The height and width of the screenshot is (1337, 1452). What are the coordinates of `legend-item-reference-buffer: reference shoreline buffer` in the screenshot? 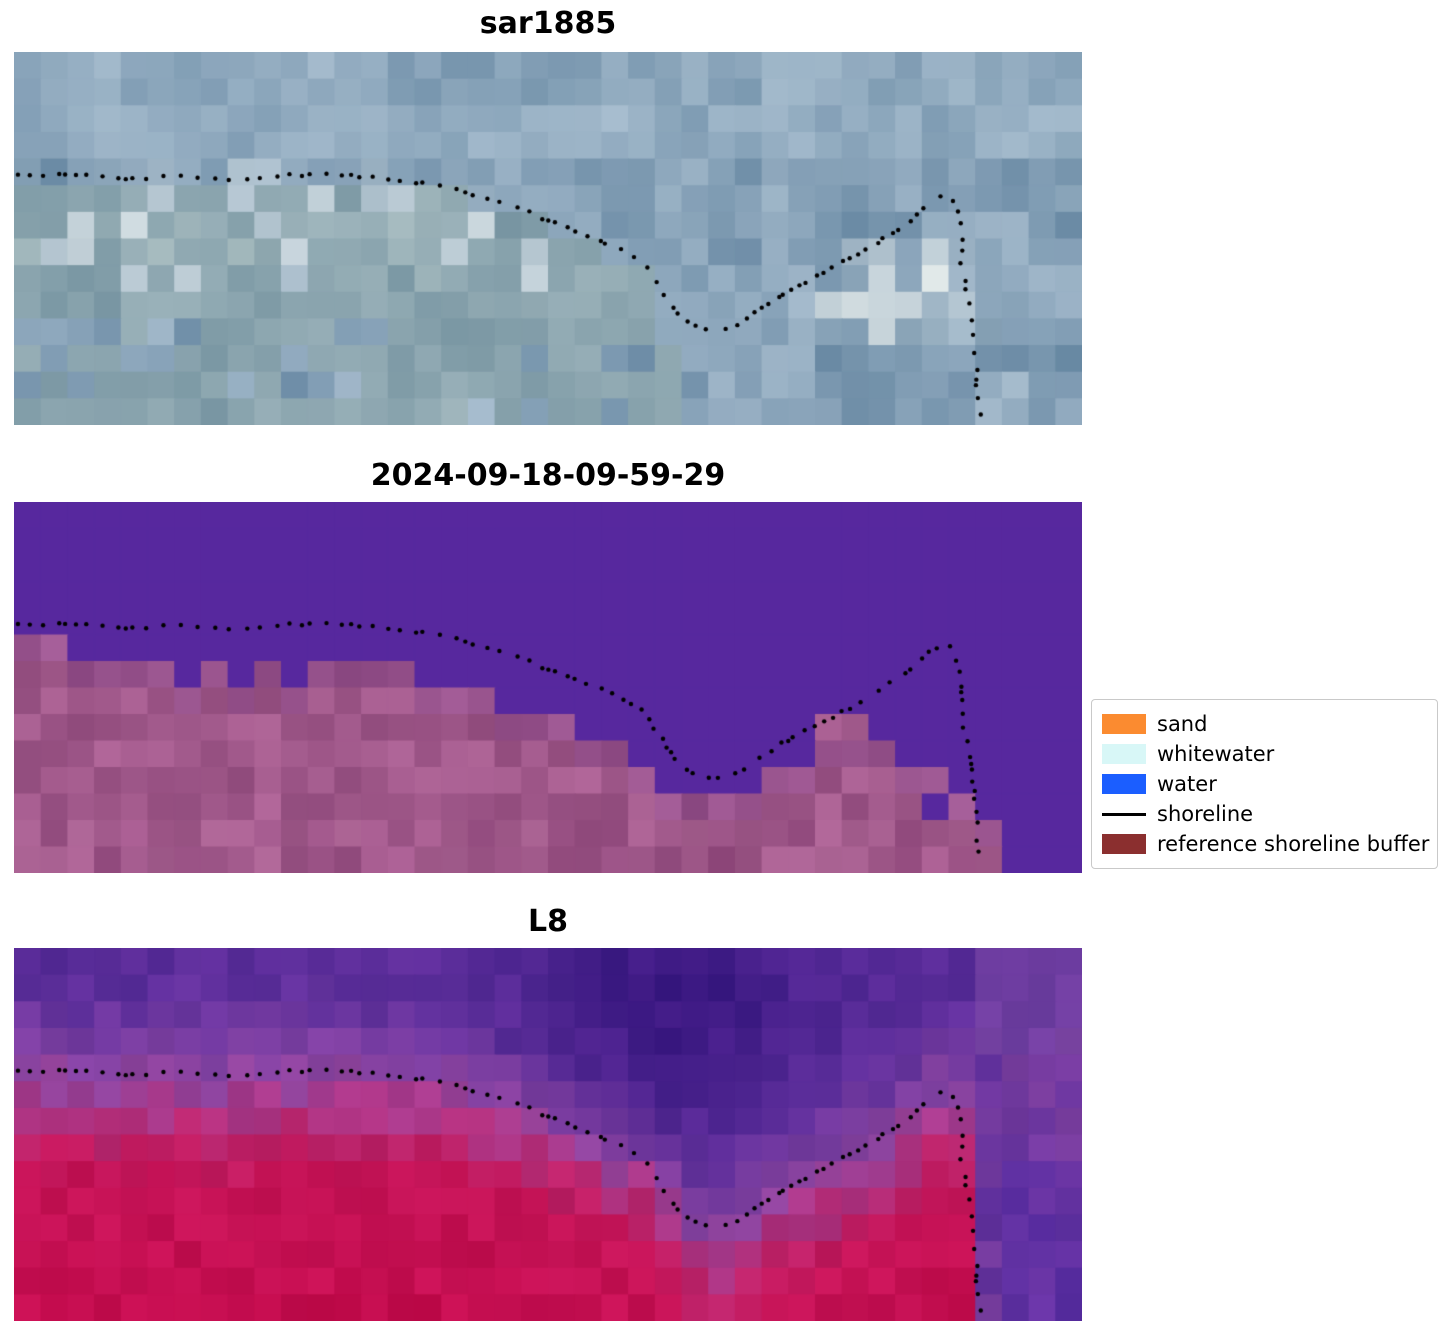 It's located at (1266, 844).